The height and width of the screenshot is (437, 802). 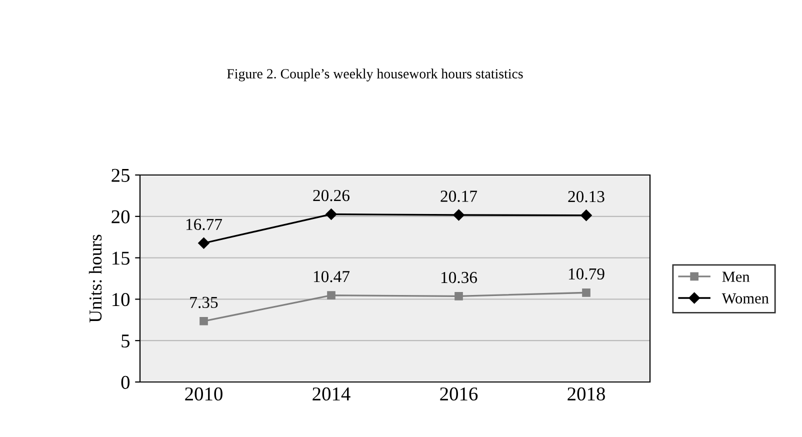 I want to click on x-tick-label: 2014, so click(x=331, y=394).